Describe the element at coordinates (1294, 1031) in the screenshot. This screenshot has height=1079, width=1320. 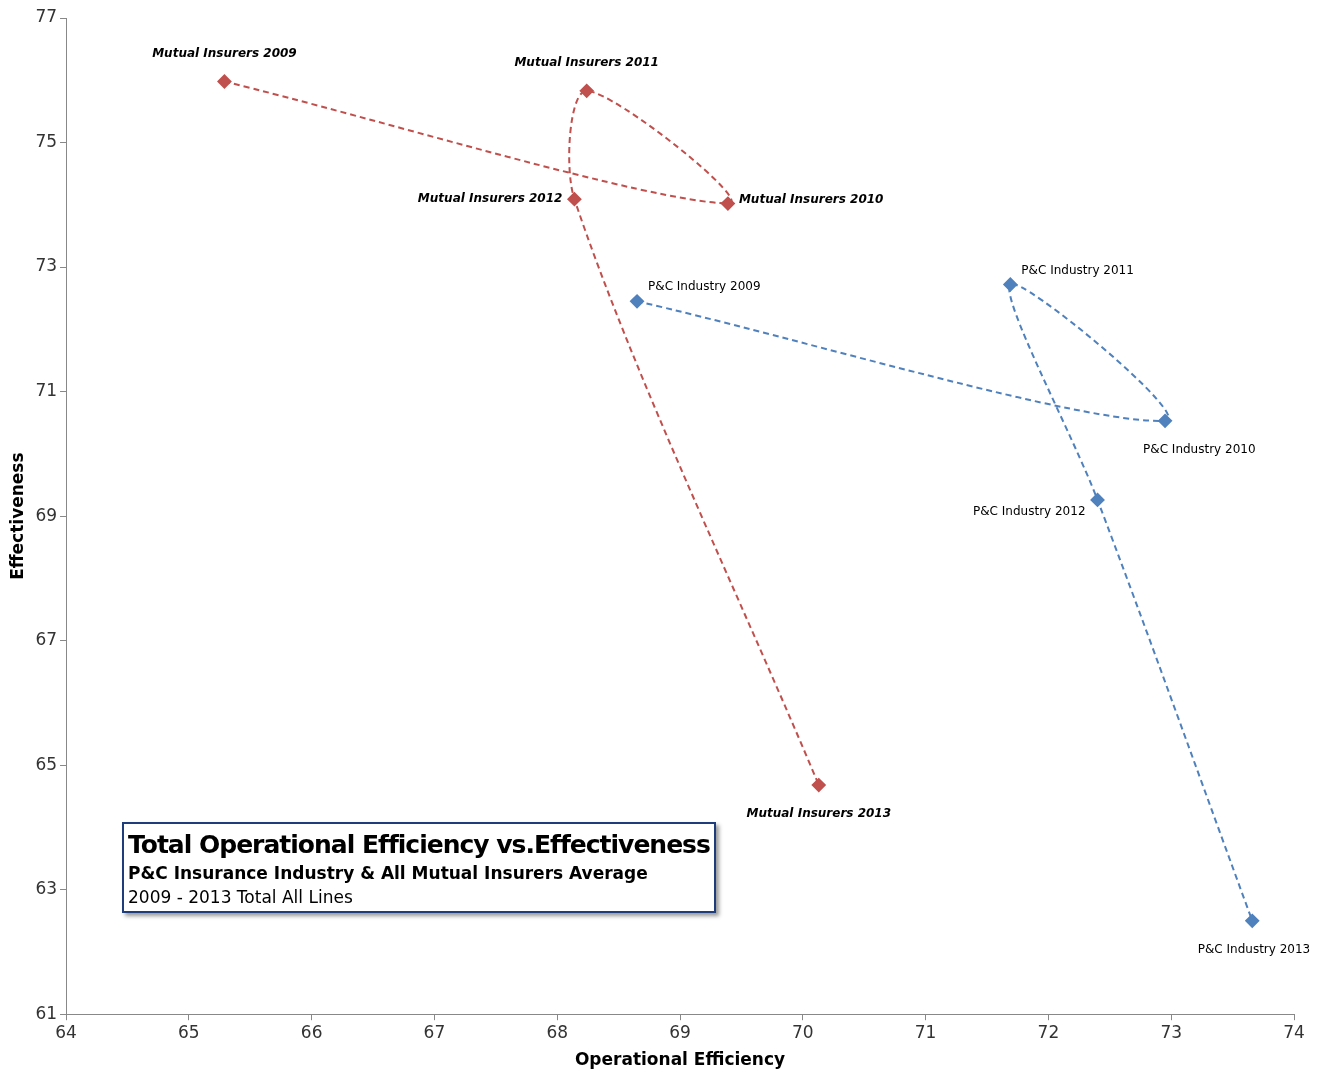
I see `x-tick-label: 74` at that location.